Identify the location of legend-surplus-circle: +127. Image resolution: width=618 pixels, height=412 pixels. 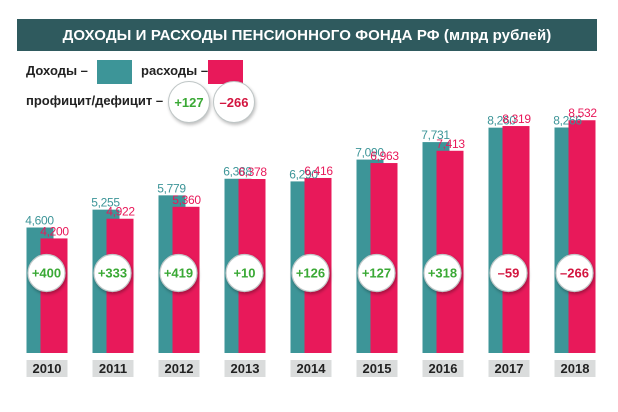
(189, 102).